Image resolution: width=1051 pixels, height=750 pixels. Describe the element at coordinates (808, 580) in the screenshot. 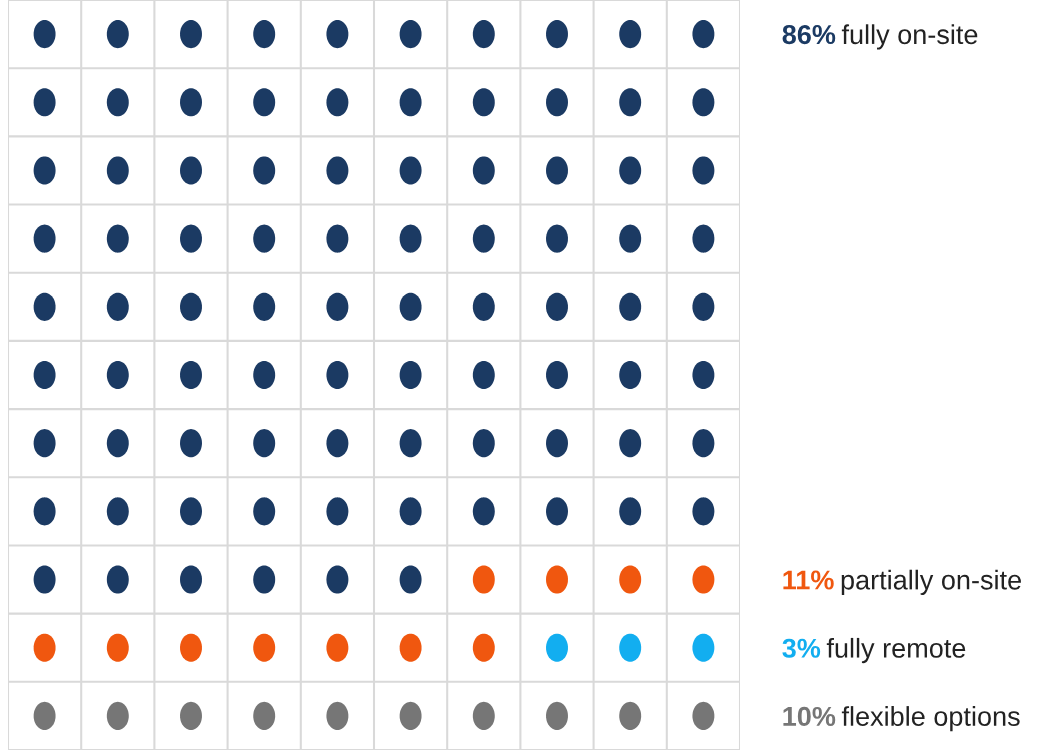

I see `data-label: 11%` at that location.